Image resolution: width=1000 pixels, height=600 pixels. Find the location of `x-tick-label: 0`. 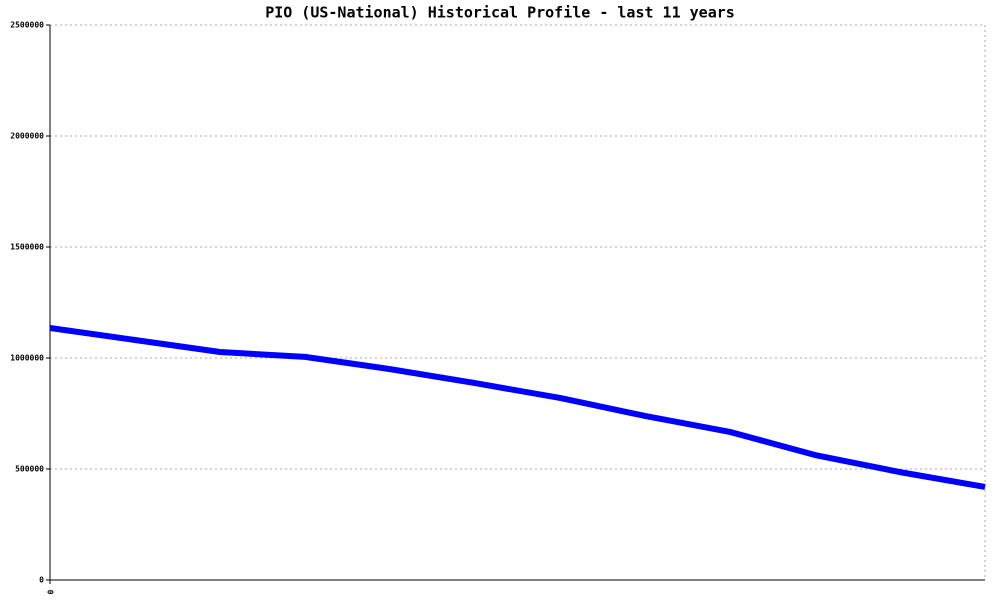

x-tick-label: 0 is located at coordinates (50, 592).